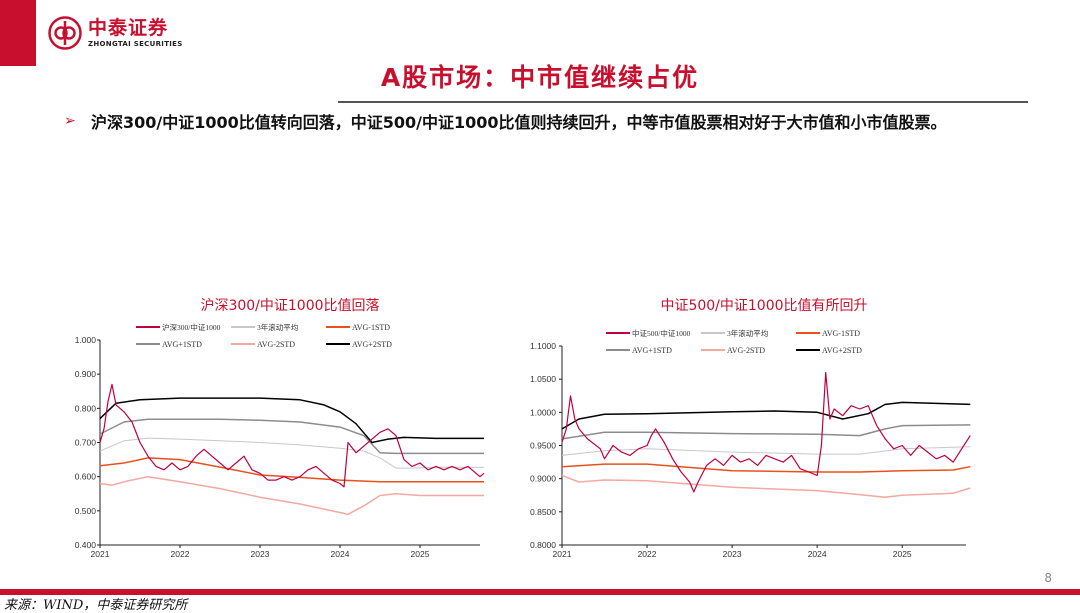  I want to click on header-accent-bar, so click(18, 33).